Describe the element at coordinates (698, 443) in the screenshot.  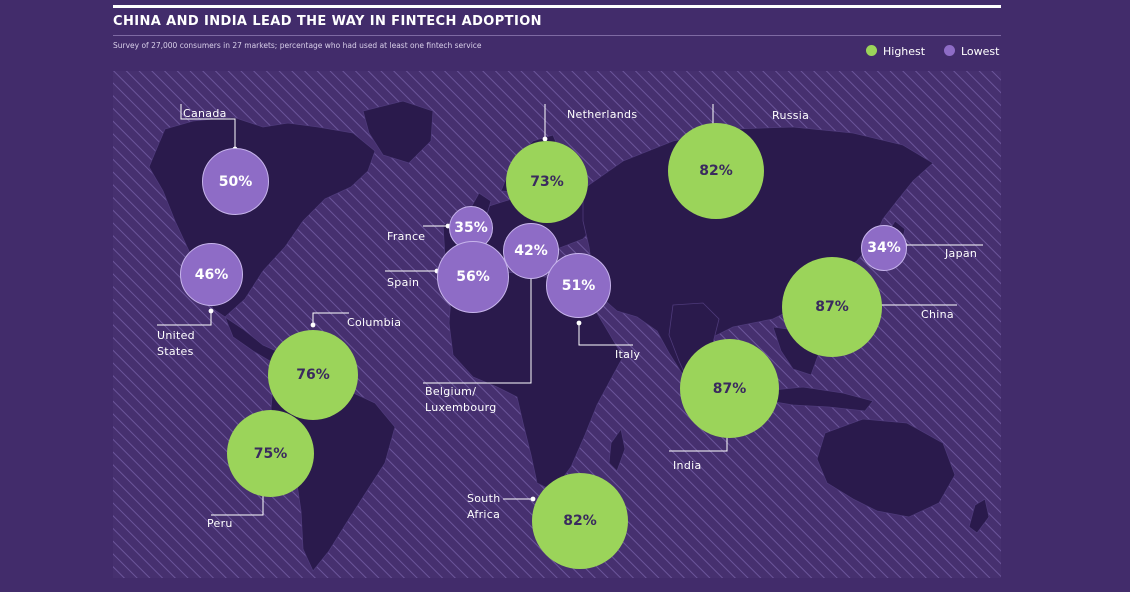
I see `leader-india` at that location.